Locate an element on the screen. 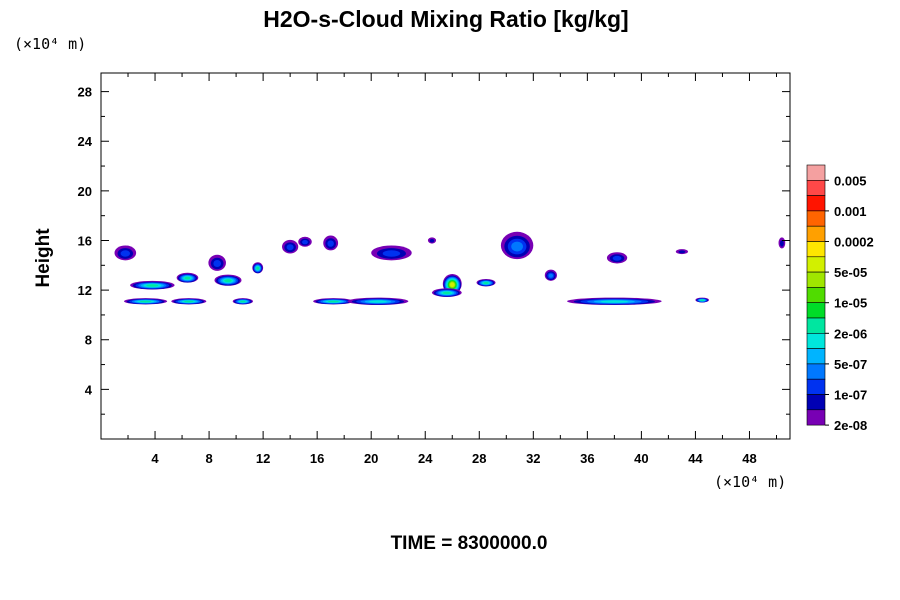  y-axis-label: Height is located at coordinates (43, 258).